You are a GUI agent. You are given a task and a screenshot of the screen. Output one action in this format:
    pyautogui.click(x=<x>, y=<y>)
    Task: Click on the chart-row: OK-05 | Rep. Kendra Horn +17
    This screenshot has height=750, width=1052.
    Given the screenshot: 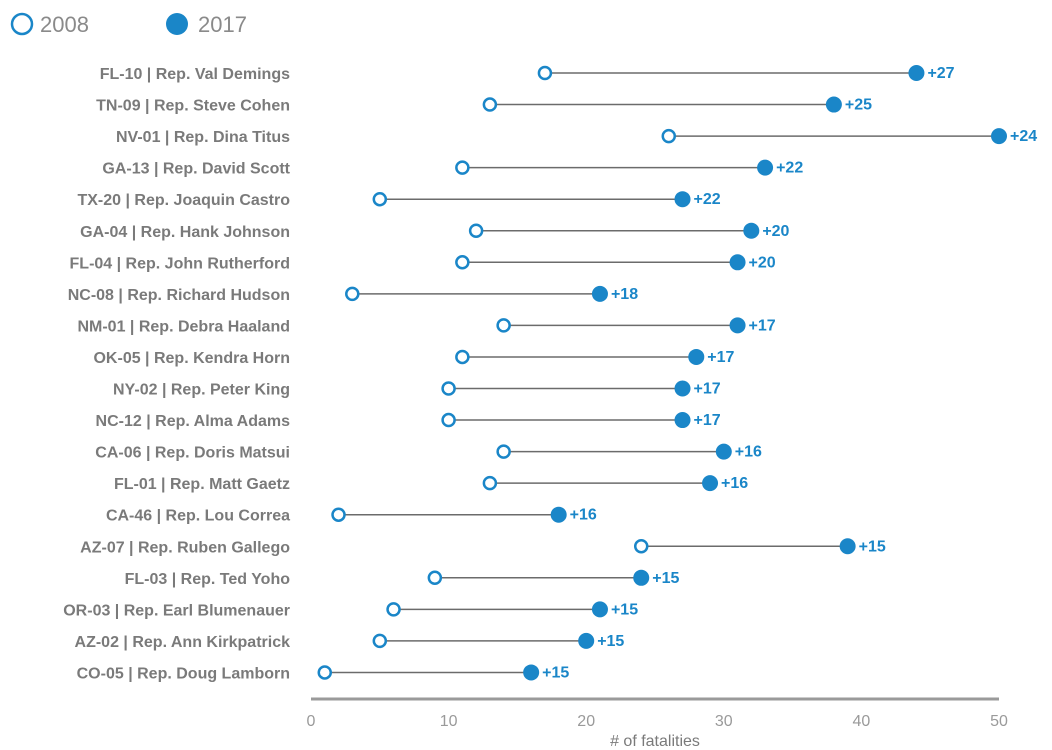 What is the action you would take?
    pyautogui.click(x=414, y=357)
    